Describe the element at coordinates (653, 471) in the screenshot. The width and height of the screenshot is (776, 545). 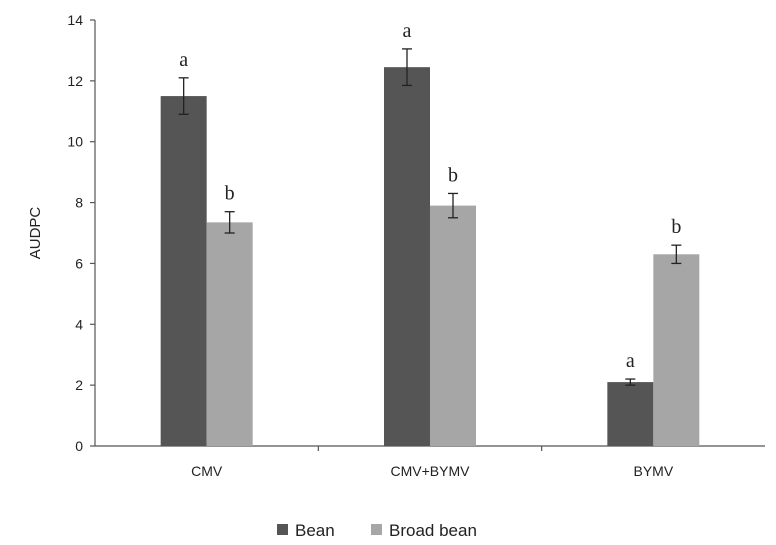
I see `x-category-label: BYMV` at that location.